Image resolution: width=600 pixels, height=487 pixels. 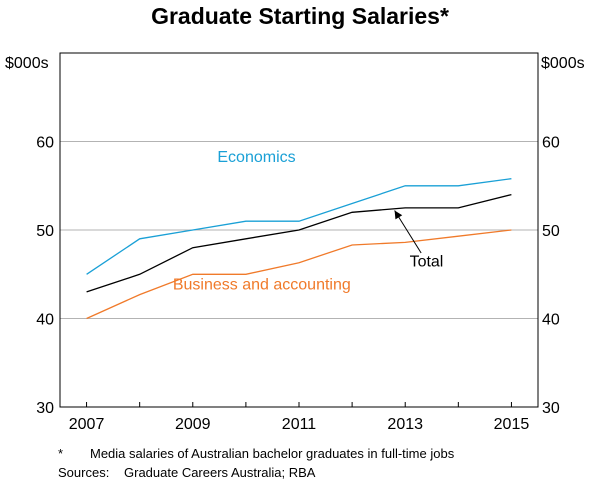 What do you see at coordinates (45, 408) in the screenshot?
I see `y-tick-label-left: 30` at bounding box center [45, 408].